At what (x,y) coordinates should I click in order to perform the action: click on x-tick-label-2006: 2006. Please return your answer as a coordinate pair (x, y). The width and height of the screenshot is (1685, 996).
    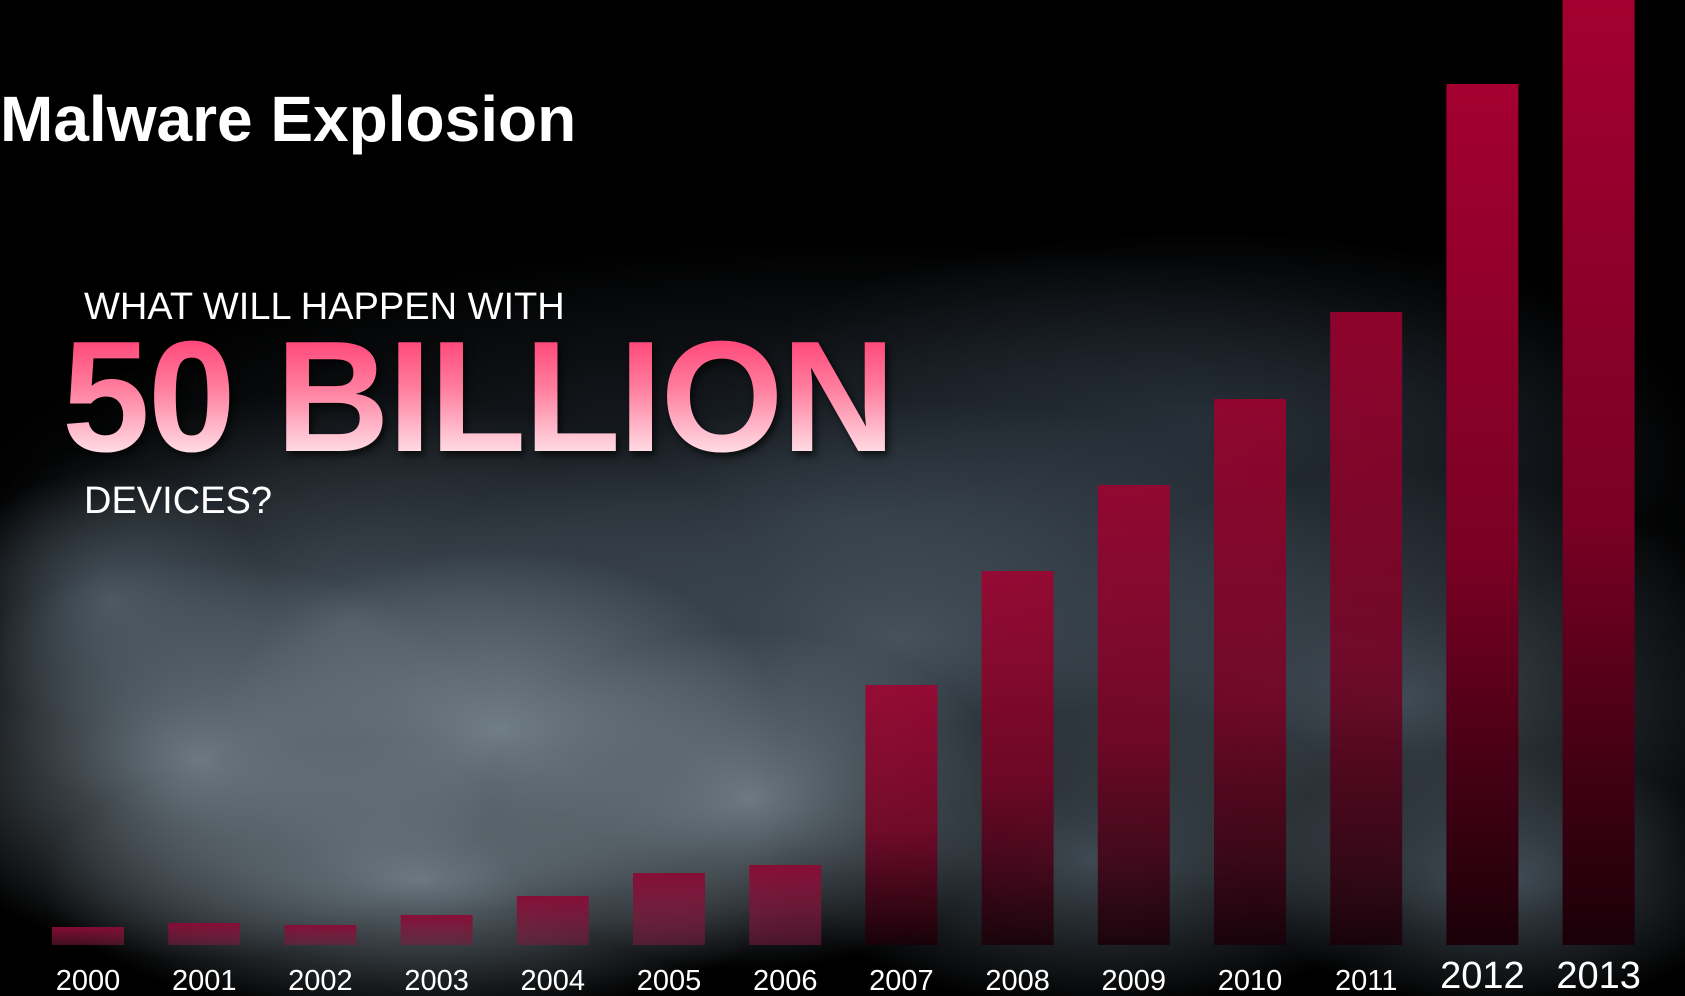
    Looking at the image, I should click on (785, 980).